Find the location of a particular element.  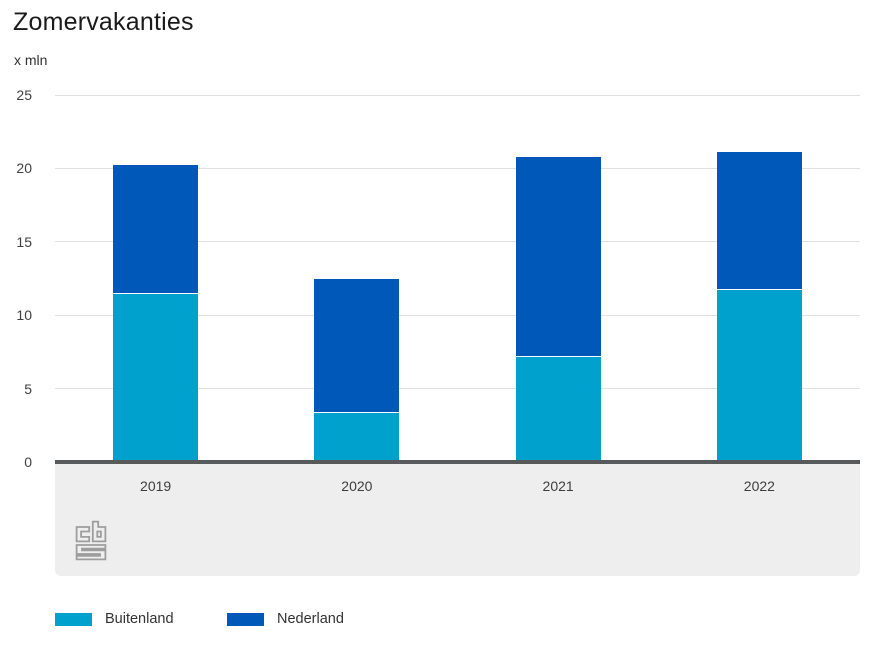

bar-segment-divider-2021 is located at coordinates (558, 356).